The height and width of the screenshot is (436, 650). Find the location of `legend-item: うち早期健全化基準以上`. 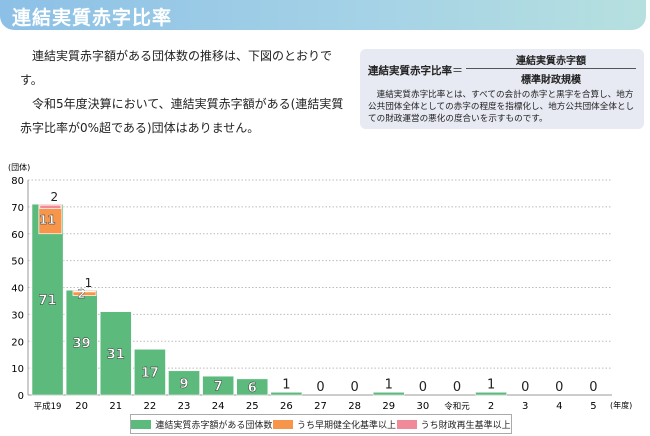

legend-item: うち早期健全化基準以上 is located at coordinates (334, 424).